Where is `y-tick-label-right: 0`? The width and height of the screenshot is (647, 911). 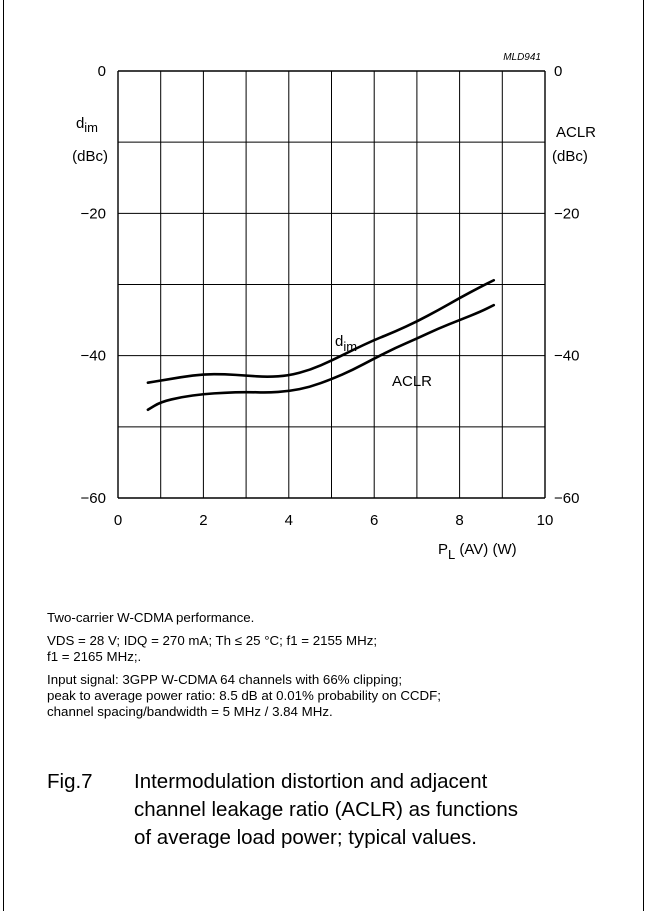 y-tick-label-right: 0 is located at coordinates (558, 71).